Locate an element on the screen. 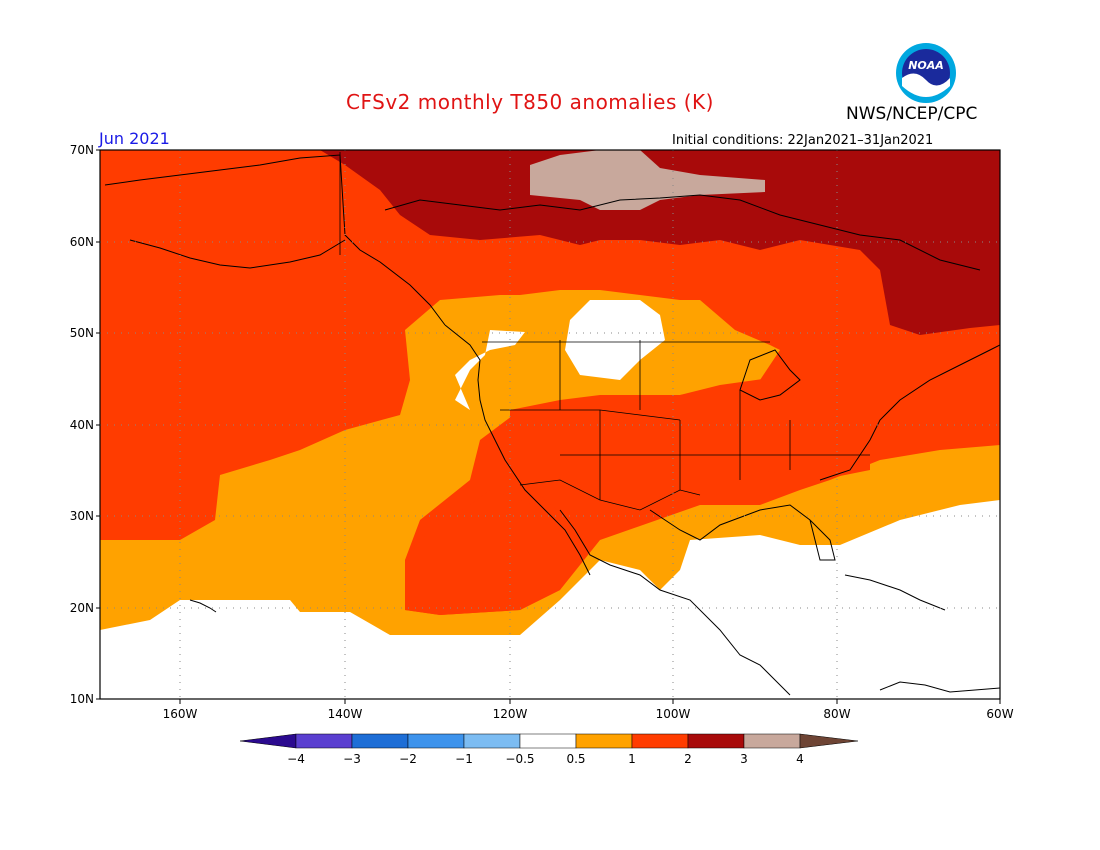 This screenshot has width=1100, height=850. lat-label-10n: 10N is located at coordinates (82, 699).